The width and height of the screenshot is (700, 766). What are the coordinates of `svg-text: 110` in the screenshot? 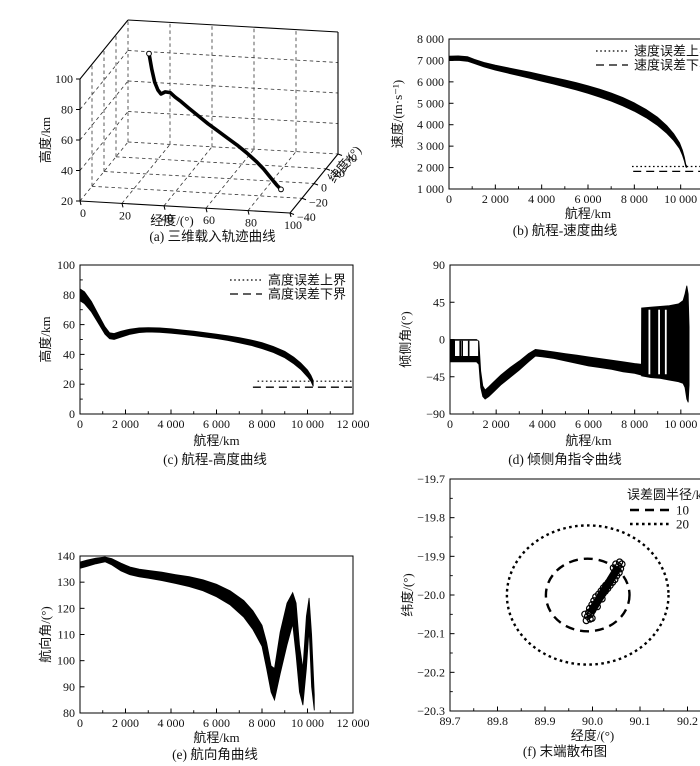 It's located at (66, 635).